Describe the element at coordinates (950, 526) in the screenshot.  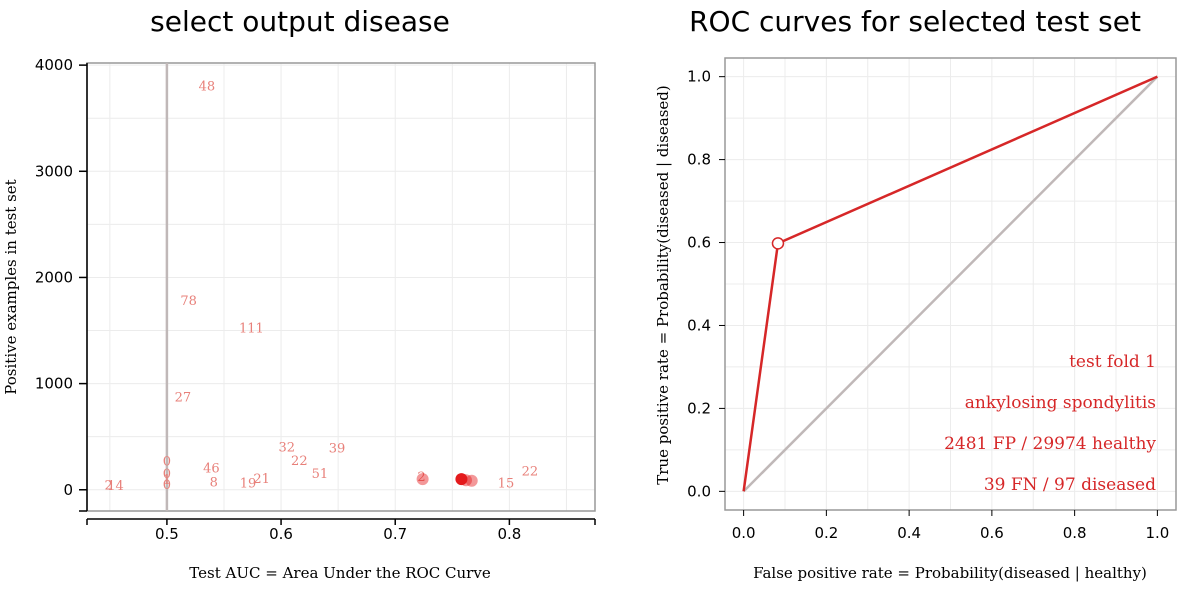
I see `right-x-ticks: 0.0 0.2 0.4 0.6 0.8 1.0` at that location.